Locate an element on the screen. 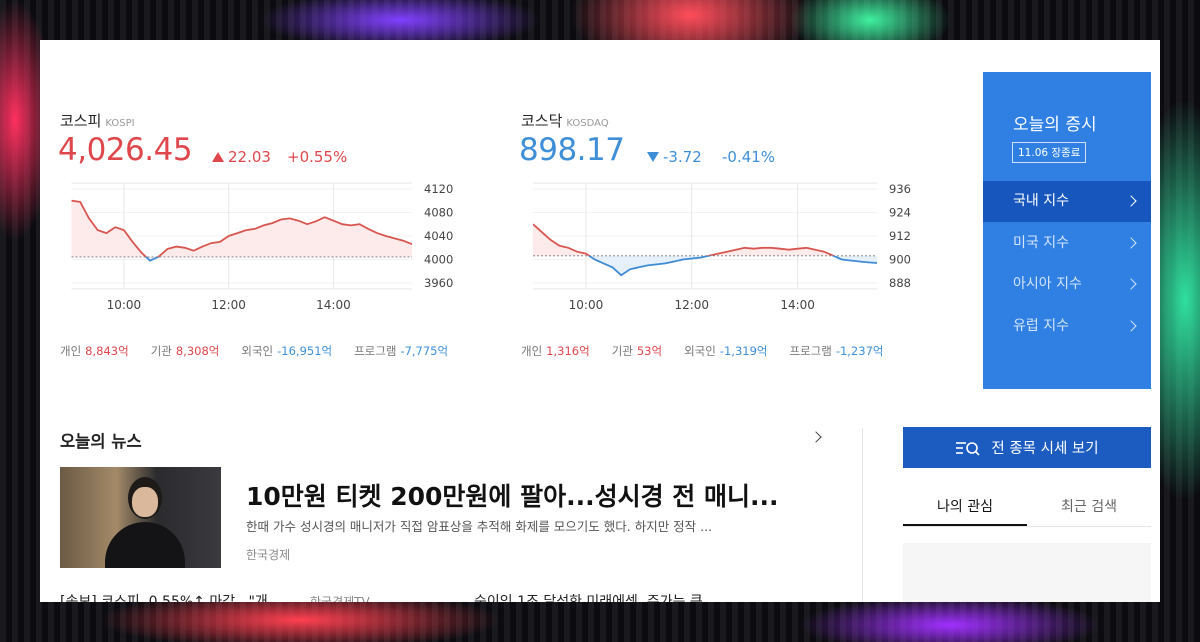 The image size is (1200, 642). news-item: 순이익 1조 달성한 미래에셋, 주가는 큰 is located at coordinates (588, 598).